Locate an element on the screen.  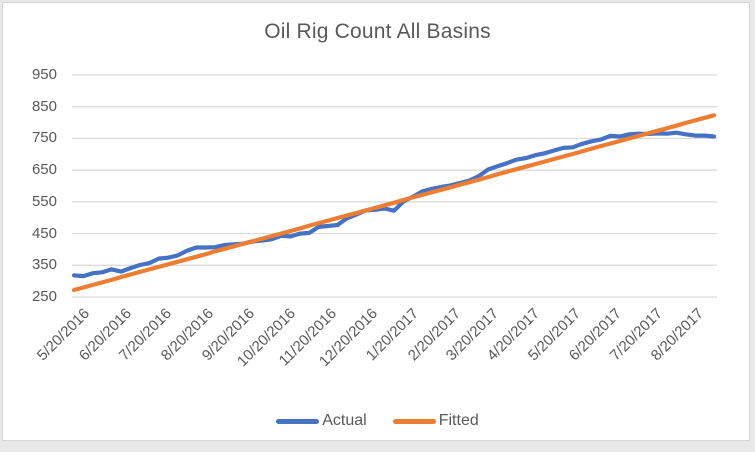
chart-title: Oil Rig Count All Basins is located at coordinates (377, 31).